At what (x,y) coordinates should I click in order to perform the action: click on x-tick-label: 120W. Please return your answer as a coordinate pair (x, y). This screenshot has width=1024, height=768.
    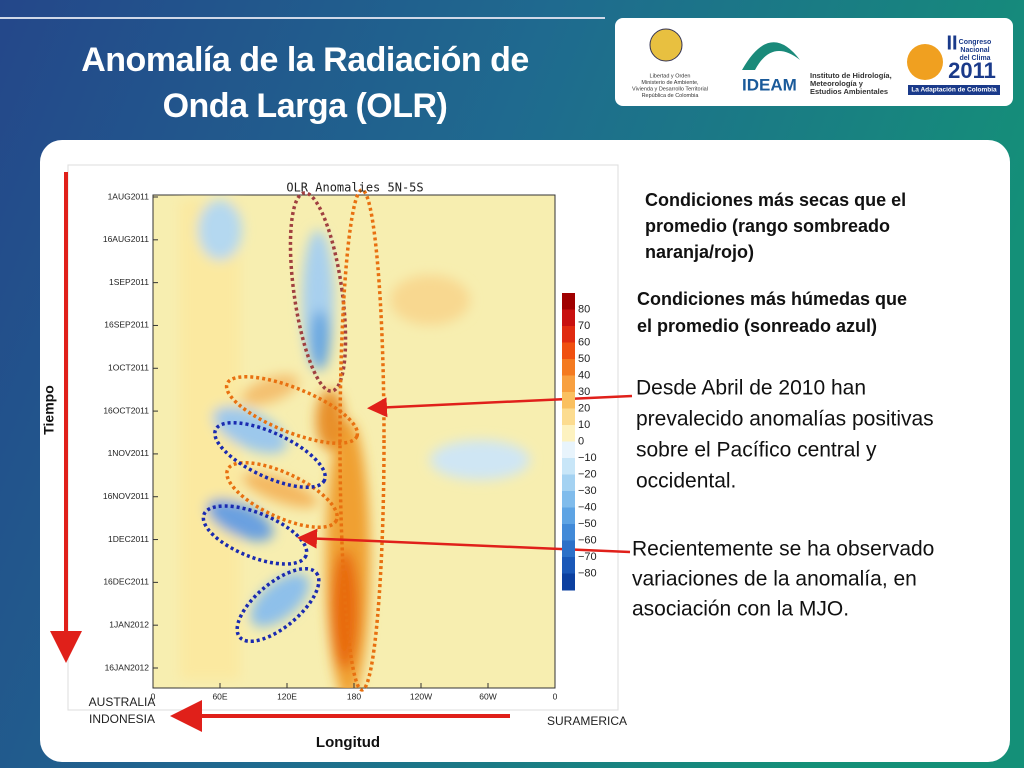
    Looking at the image, I should click on (421, 696).